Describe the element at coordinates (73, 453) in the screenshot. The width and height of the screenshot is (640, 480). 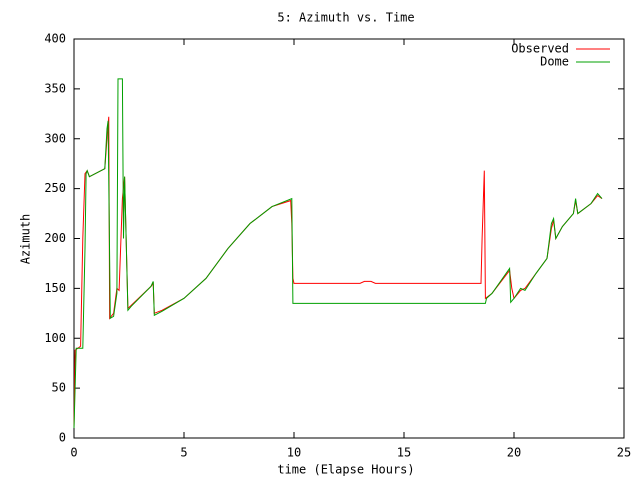
I see `x-tick-label: 0` at that location.